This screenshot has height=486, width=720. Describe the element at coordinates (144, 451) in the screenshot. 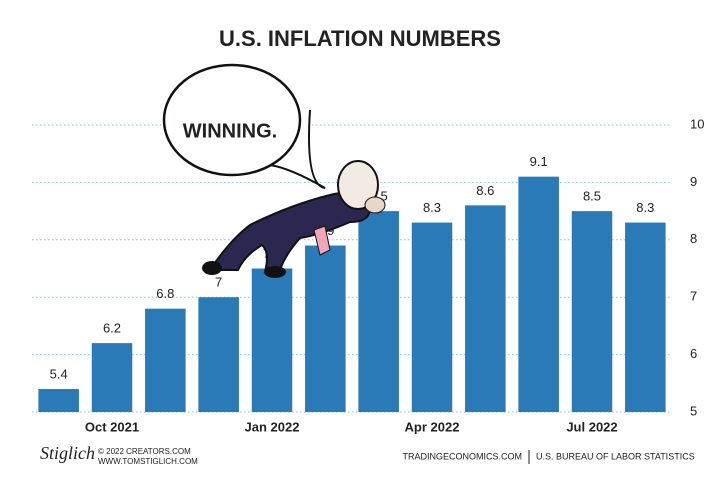

I see `copyright: © 2022 CREATORS.COM` at that location.